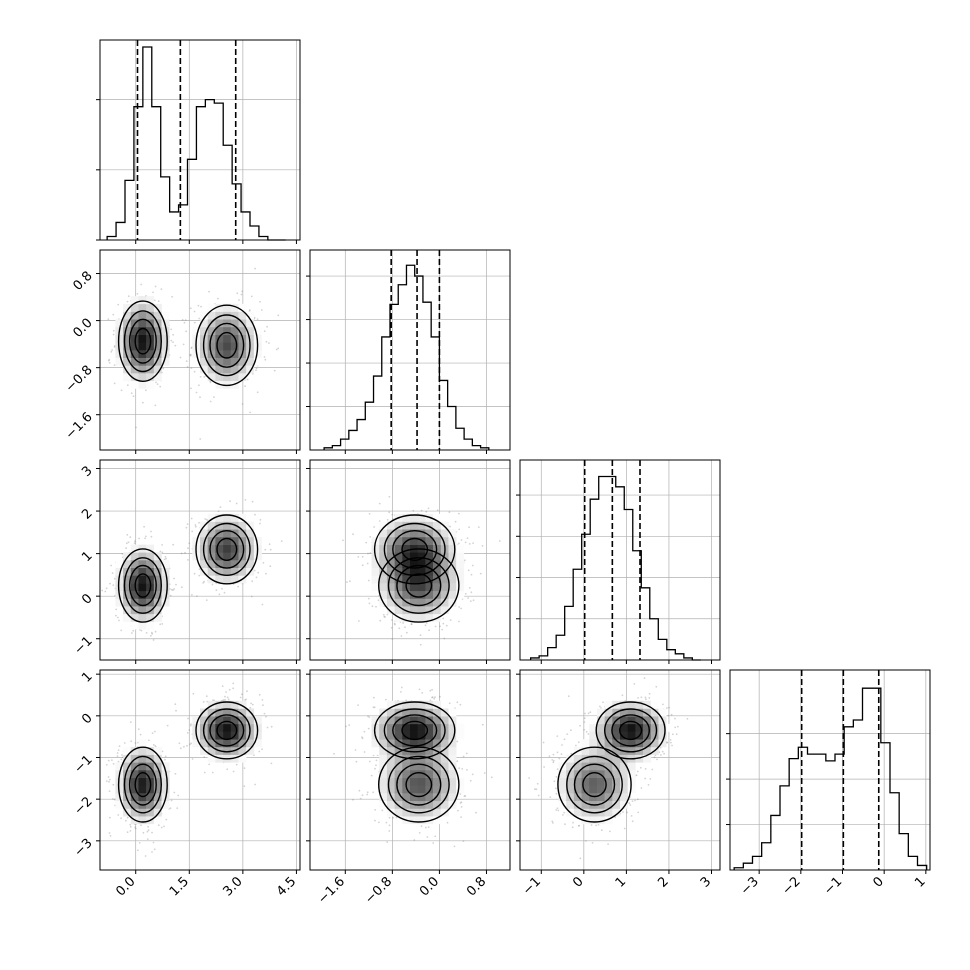  I want to click on pair-x0-x3-contour, so click(226, 730).